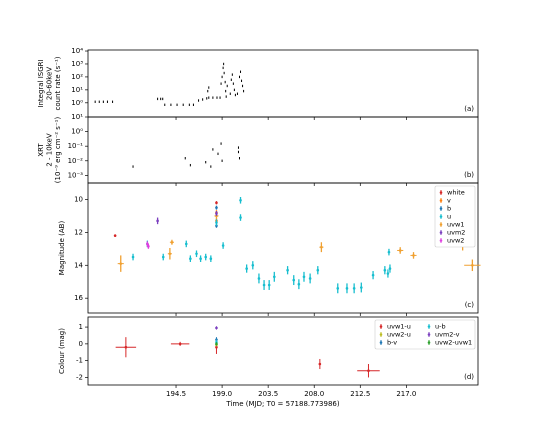 The width and height of the screenshot is (540, 432). Describe the element at coordinates (77, 77) in the screenshot. I see `y-tick-label: 10²` at that location.